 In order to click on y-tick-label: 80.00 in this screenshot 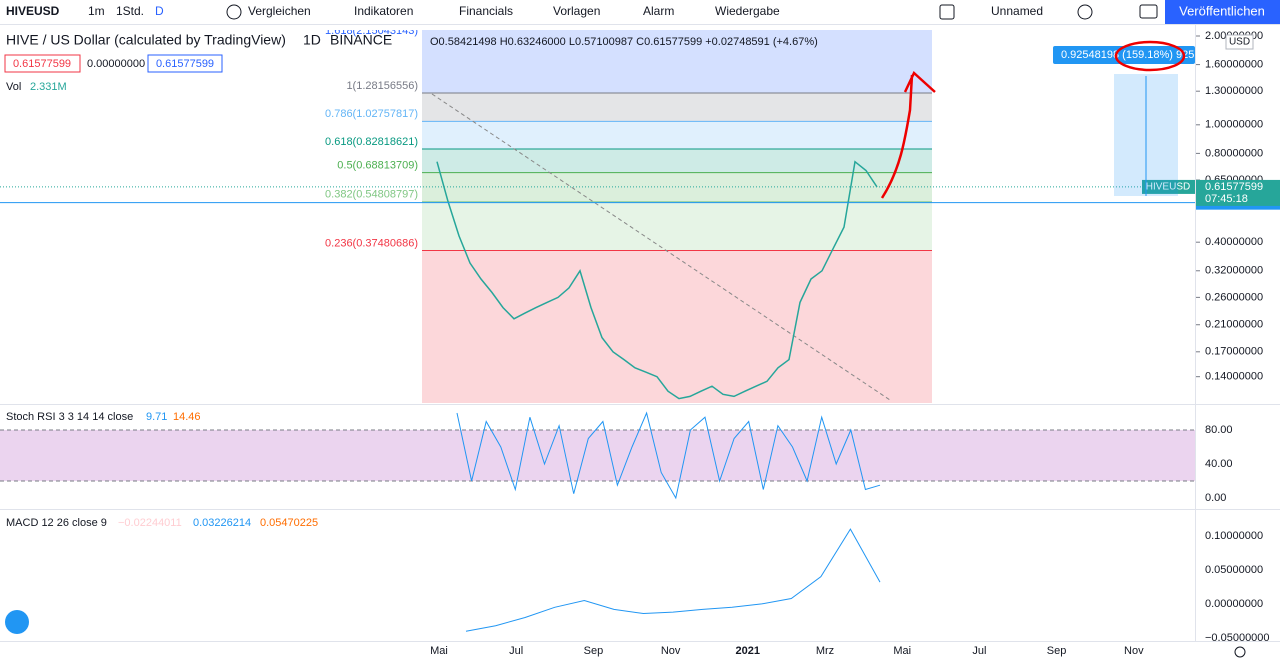, I will do `click(1219, 430)`.